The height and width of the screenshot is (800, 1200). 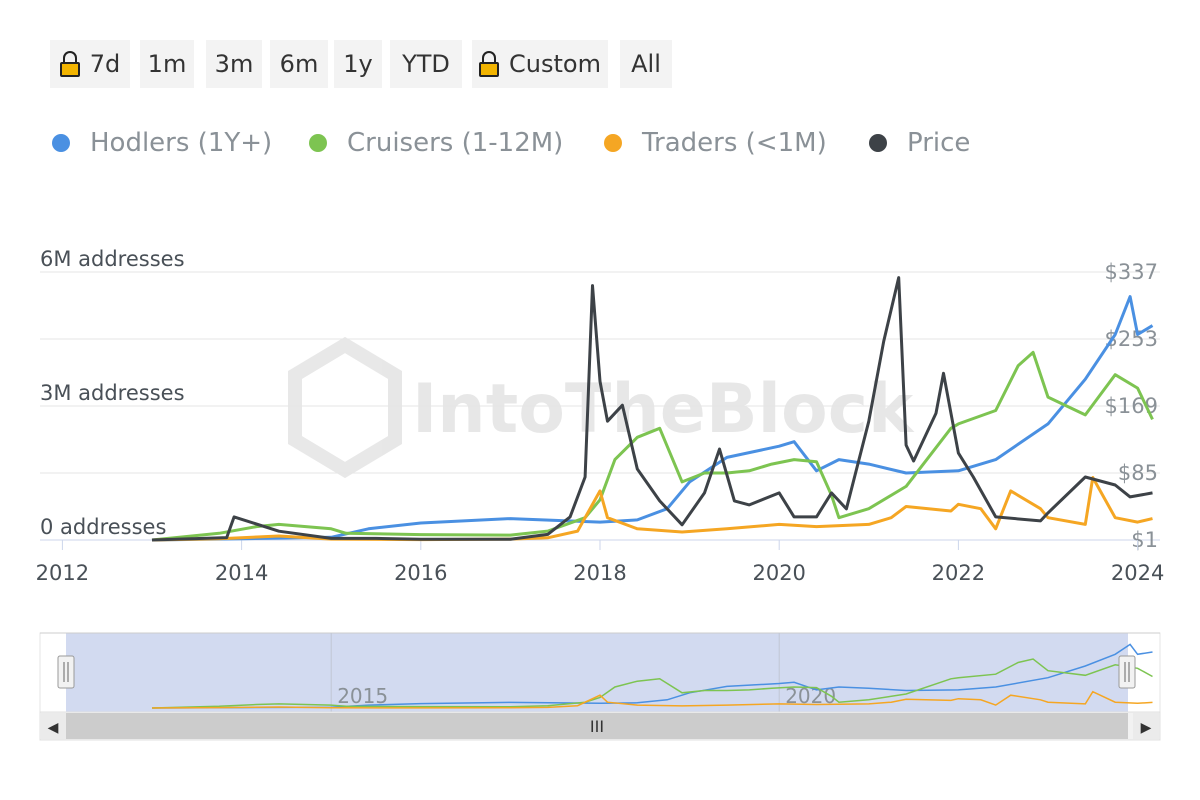 I want to click on scroll-right-button, so click(x=1146, y=726).